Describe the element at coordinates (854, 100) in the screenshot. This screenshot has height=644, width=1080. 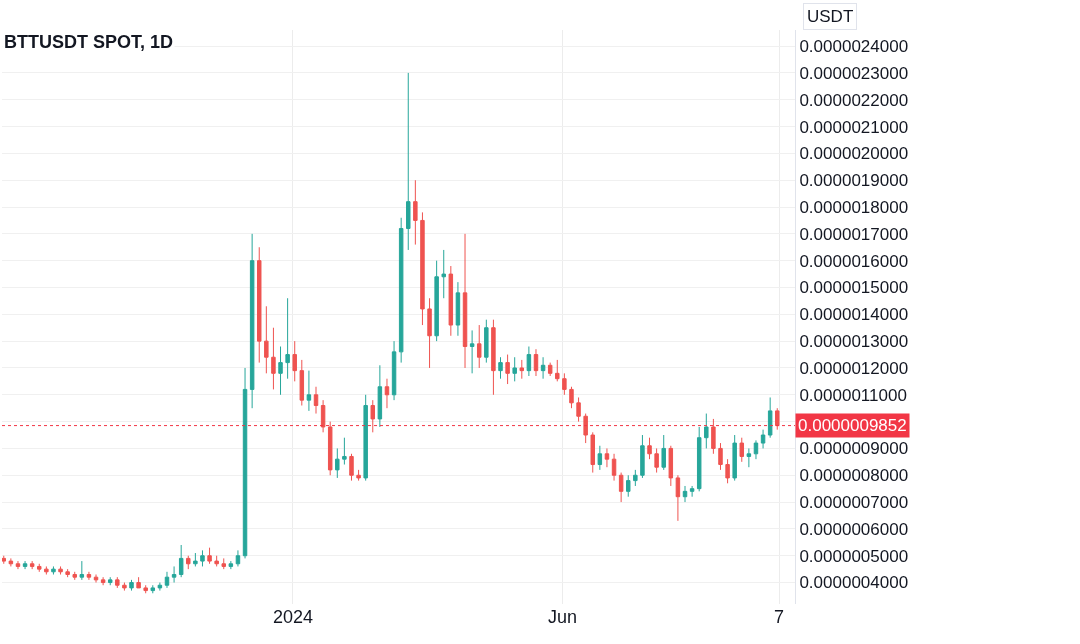
I see `y-tick-label: 0.0000022000` at that location.